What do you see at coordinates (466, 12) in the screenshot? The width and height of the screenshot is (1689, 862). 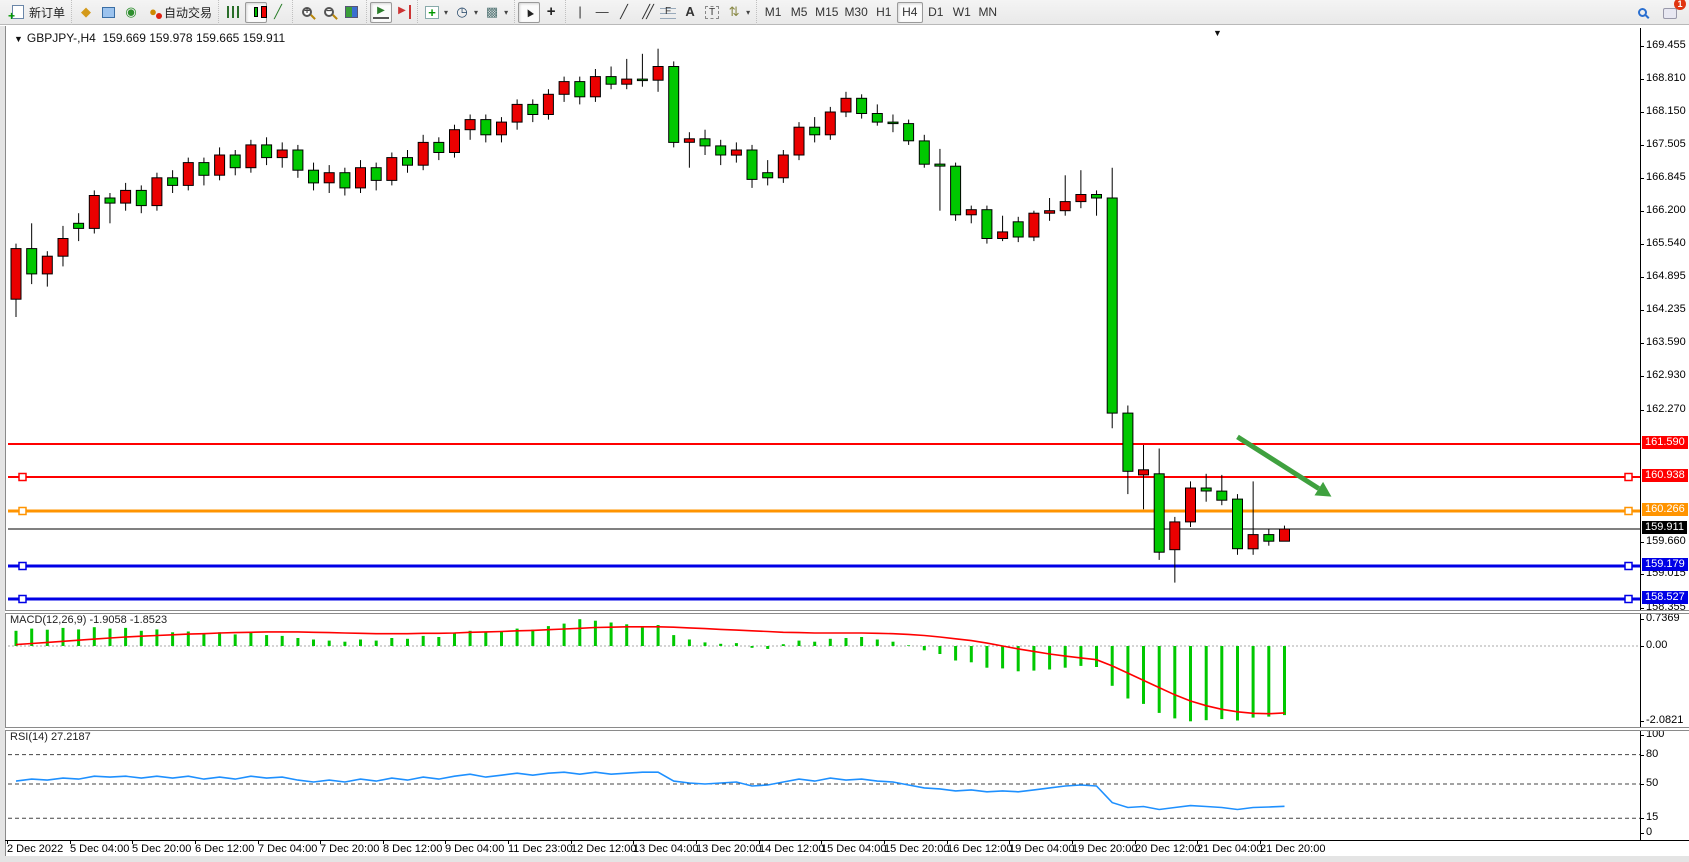 I see `periods-button: ◷ ▾` at bounding box center [466, 12].